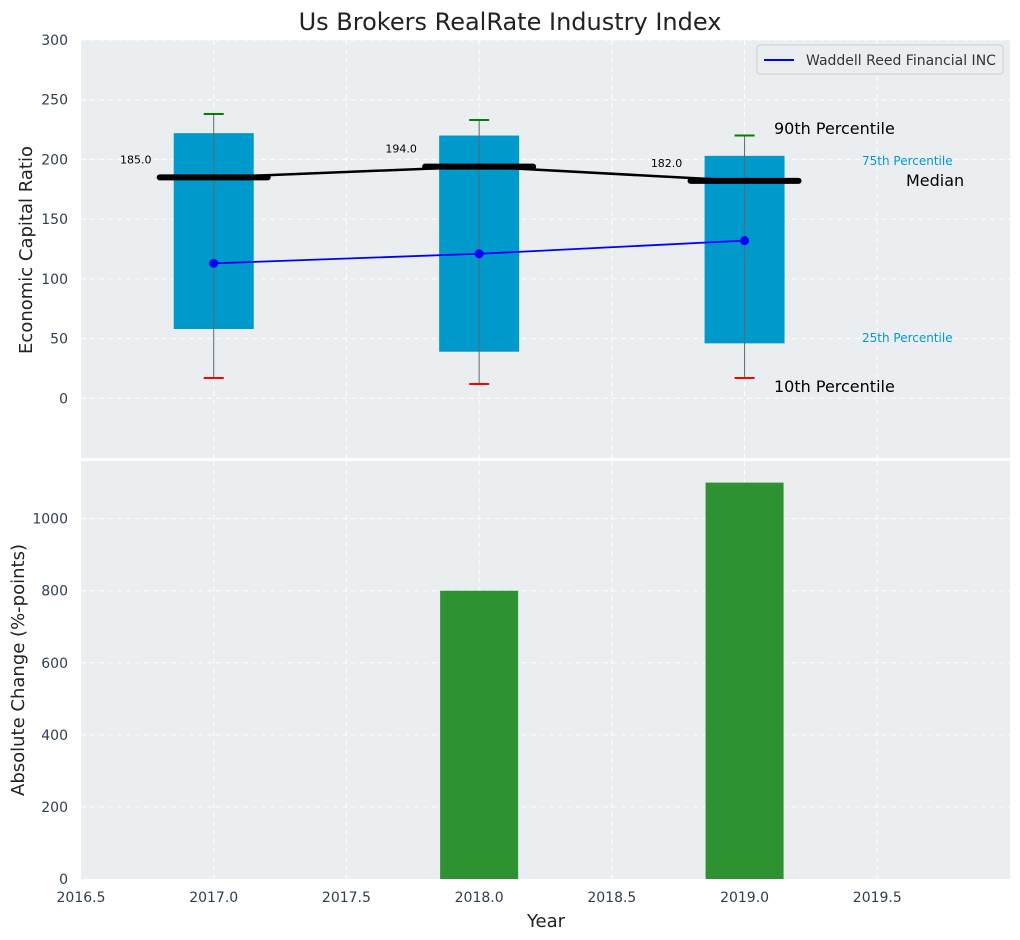 The width and height of the screenshot is (1020, 940). I want to click on box-group: 194.0, so click(461, 252).